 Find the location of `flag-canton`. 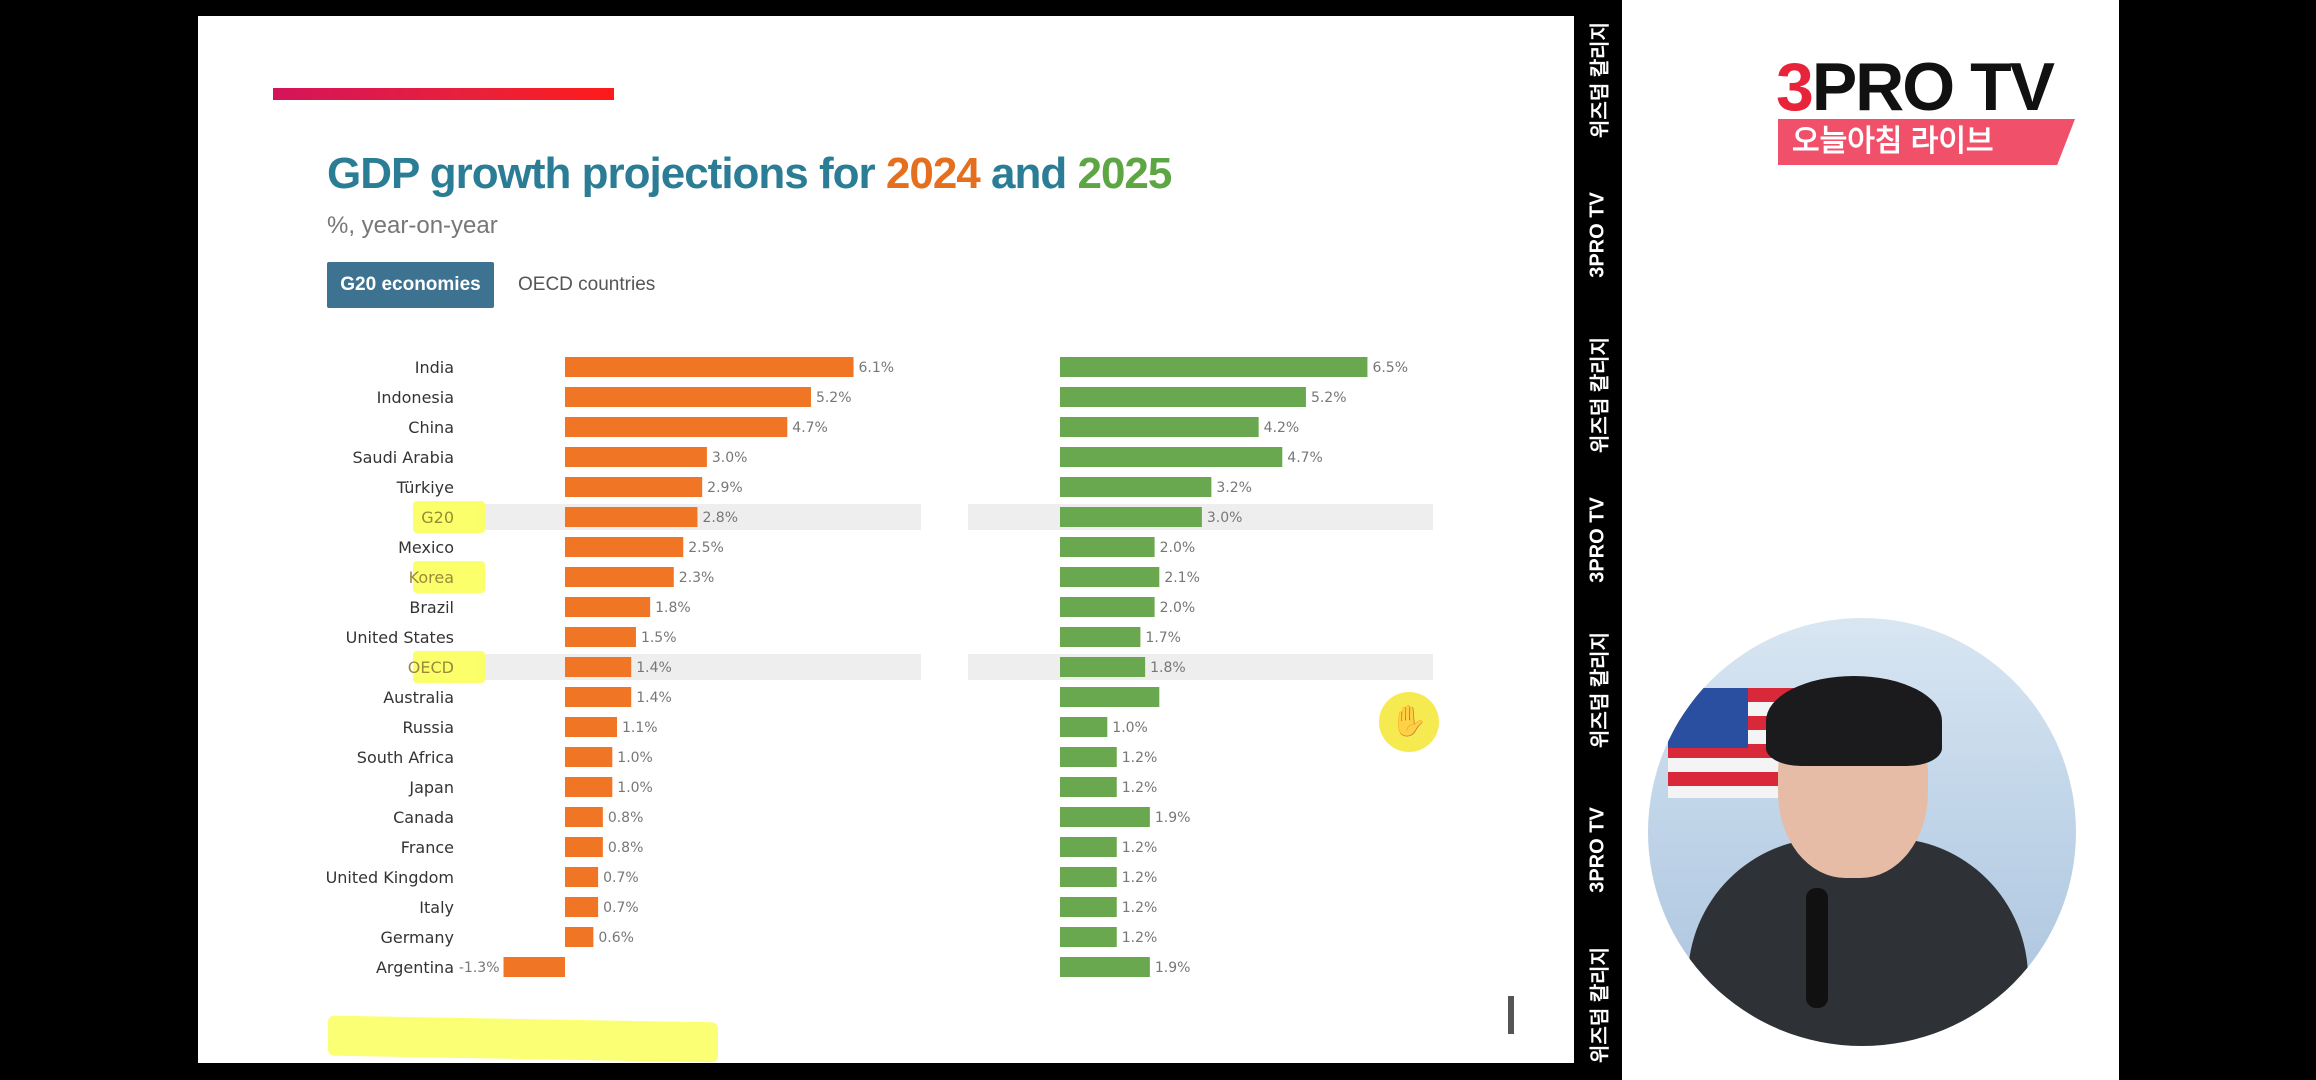

flag-canton is located at coordinates (1708, 718).